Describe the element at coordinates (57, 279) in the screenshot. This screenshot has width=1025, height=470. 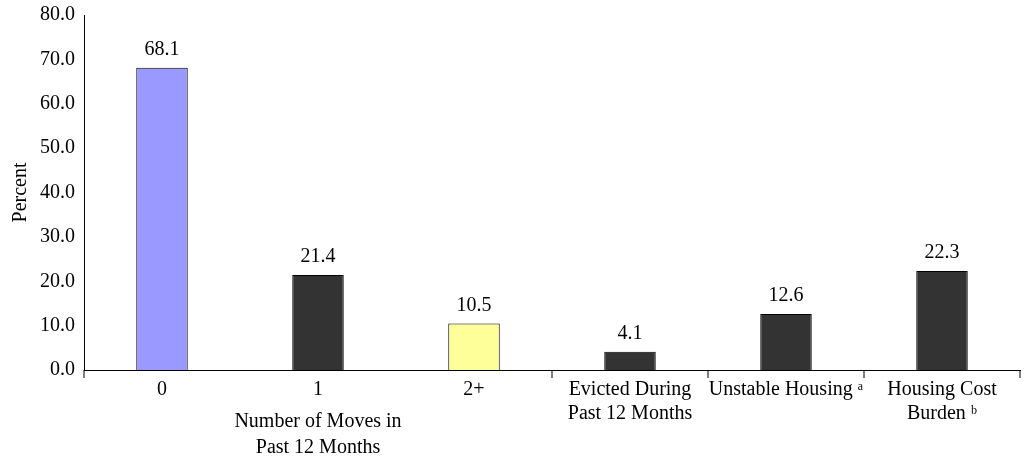
I see `y-tick-label: 20.0` at that location.